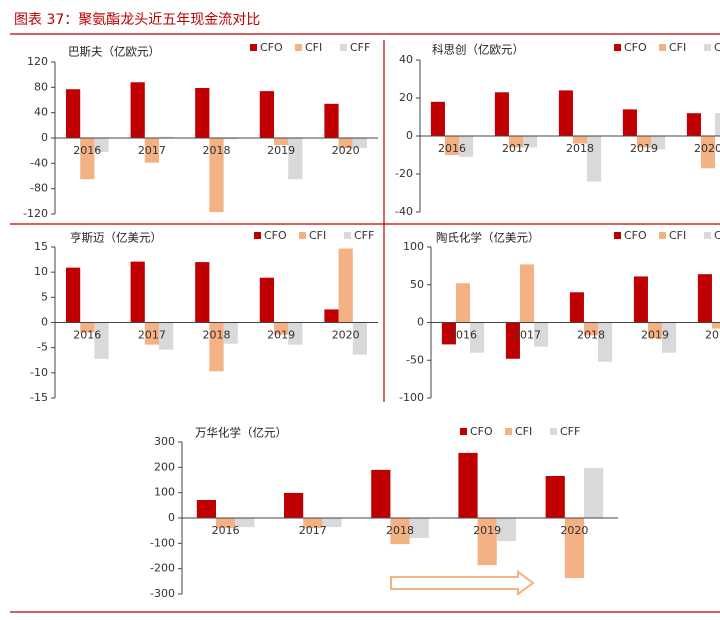  I want to click on y-tick-label: 50, so click(417, 284).